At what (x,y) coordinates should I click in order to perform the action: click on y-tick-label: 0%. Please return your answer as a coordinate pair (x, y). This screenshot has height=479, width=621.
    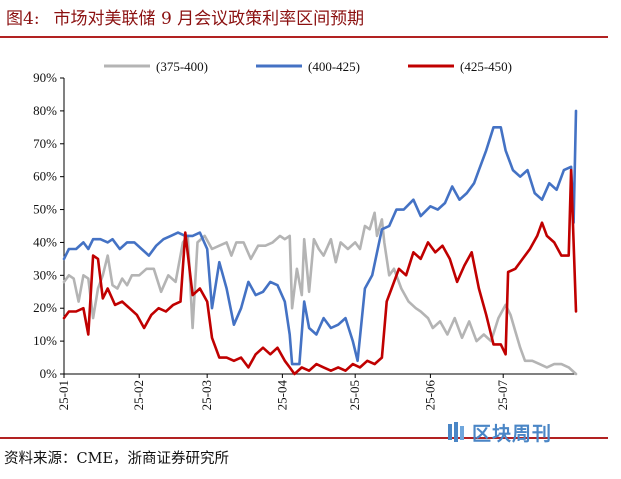
    Looking at the image, I should click on (49, 373).